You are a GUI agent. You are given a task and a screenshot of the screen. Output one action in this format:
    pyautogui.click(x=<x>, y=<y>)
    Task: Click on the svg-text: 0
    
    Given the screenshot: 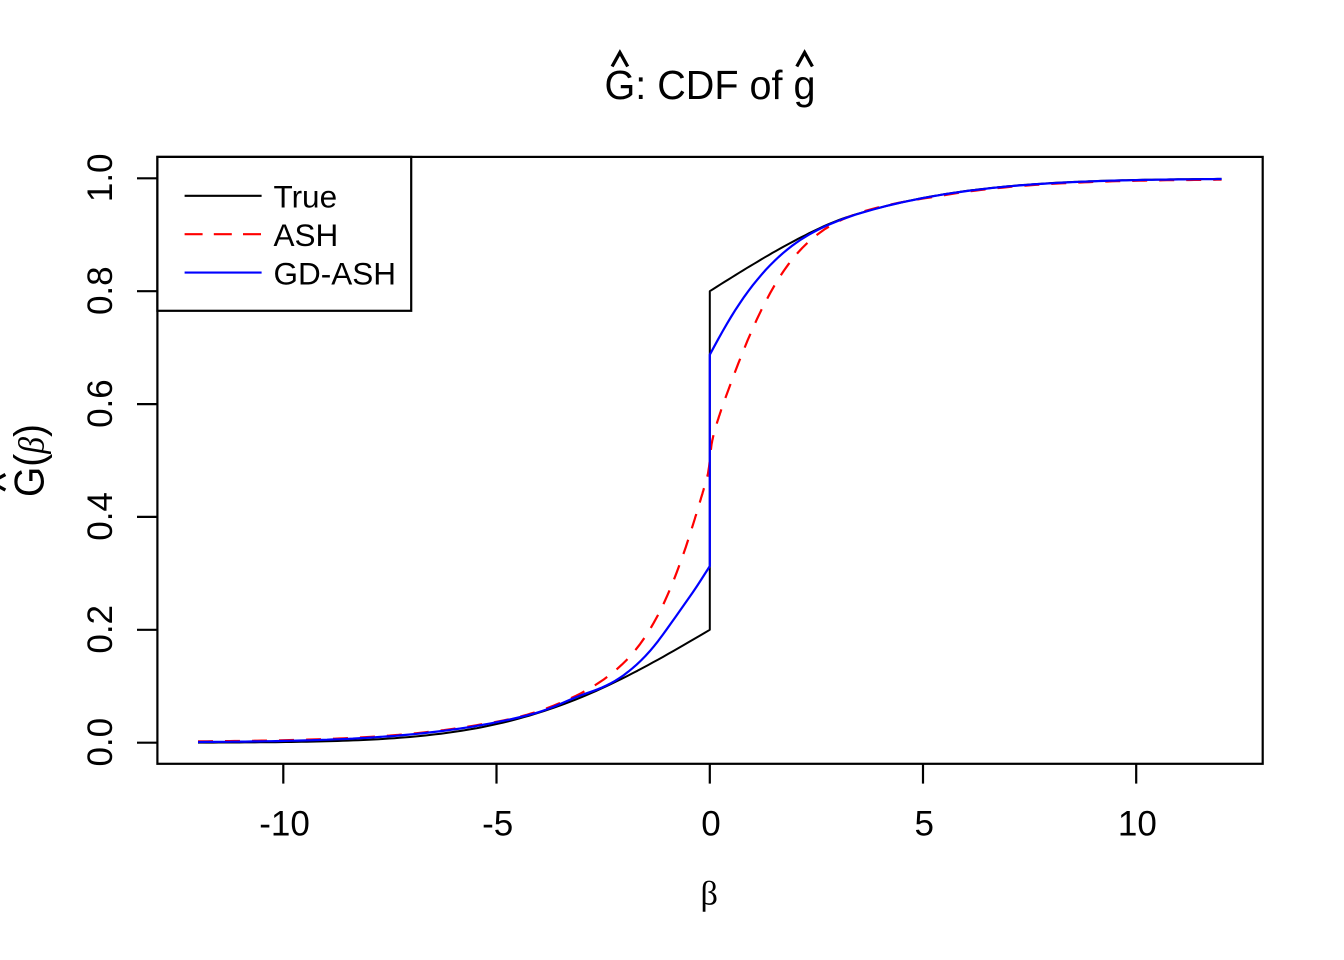 What is the action you would take?
    pyautogui.click(x=710, y=824)
    